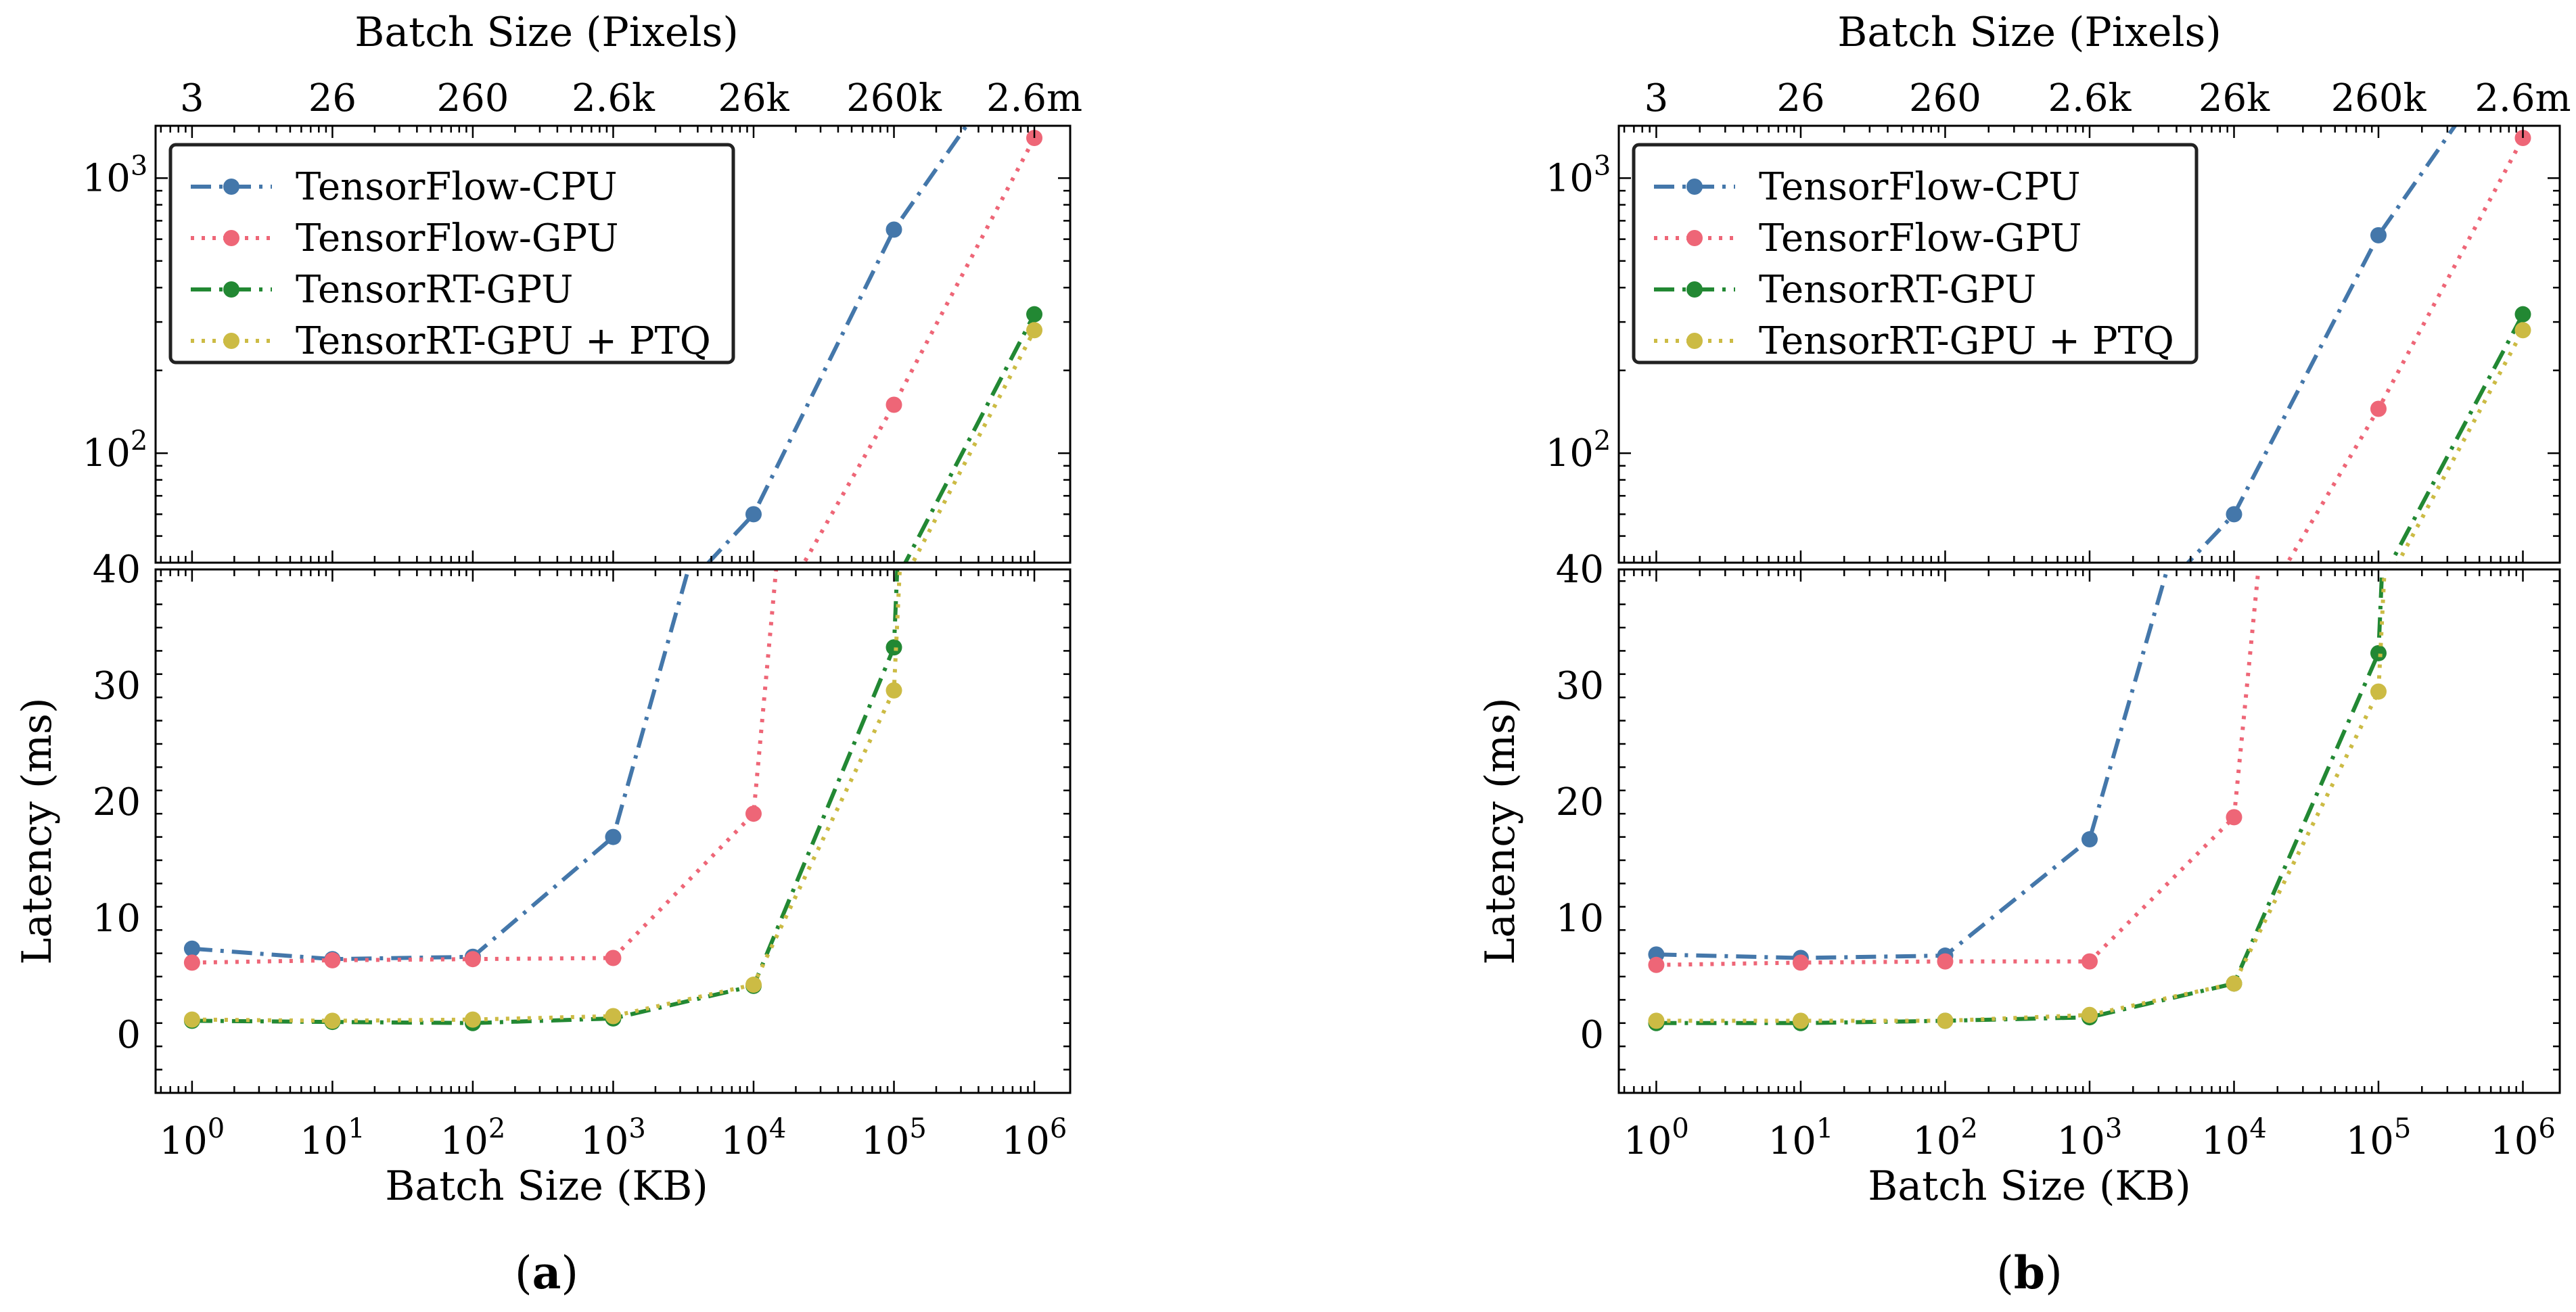 This screenshot has height=1312, width=2576. What do you see at coordinates (1897, 290) in the screenshot?
I see `legend-label: TensorRT-GPU` at bounding box center [1897, 290].